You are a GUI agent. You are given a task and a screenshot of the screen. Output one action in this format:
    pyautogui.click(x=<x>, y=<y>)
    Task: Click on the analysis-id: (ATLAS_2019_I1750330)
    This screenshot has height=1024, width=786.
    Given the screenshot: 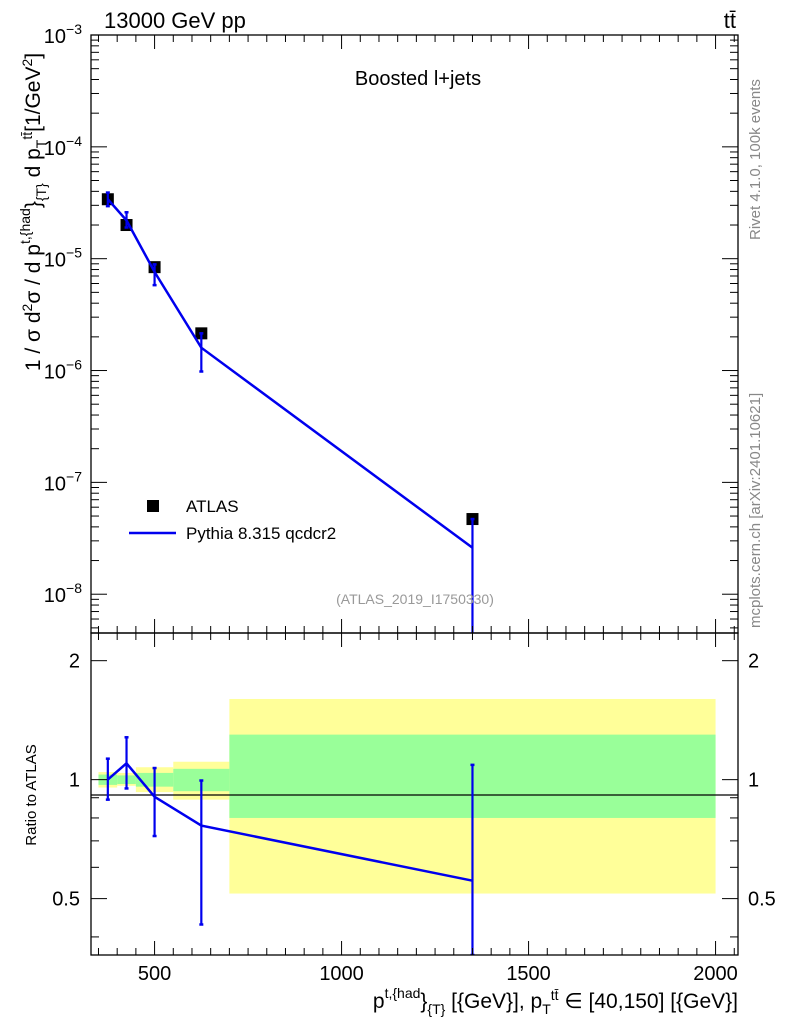 What is the action you would take?
    pyautogui.click(x=415, y=599)
    